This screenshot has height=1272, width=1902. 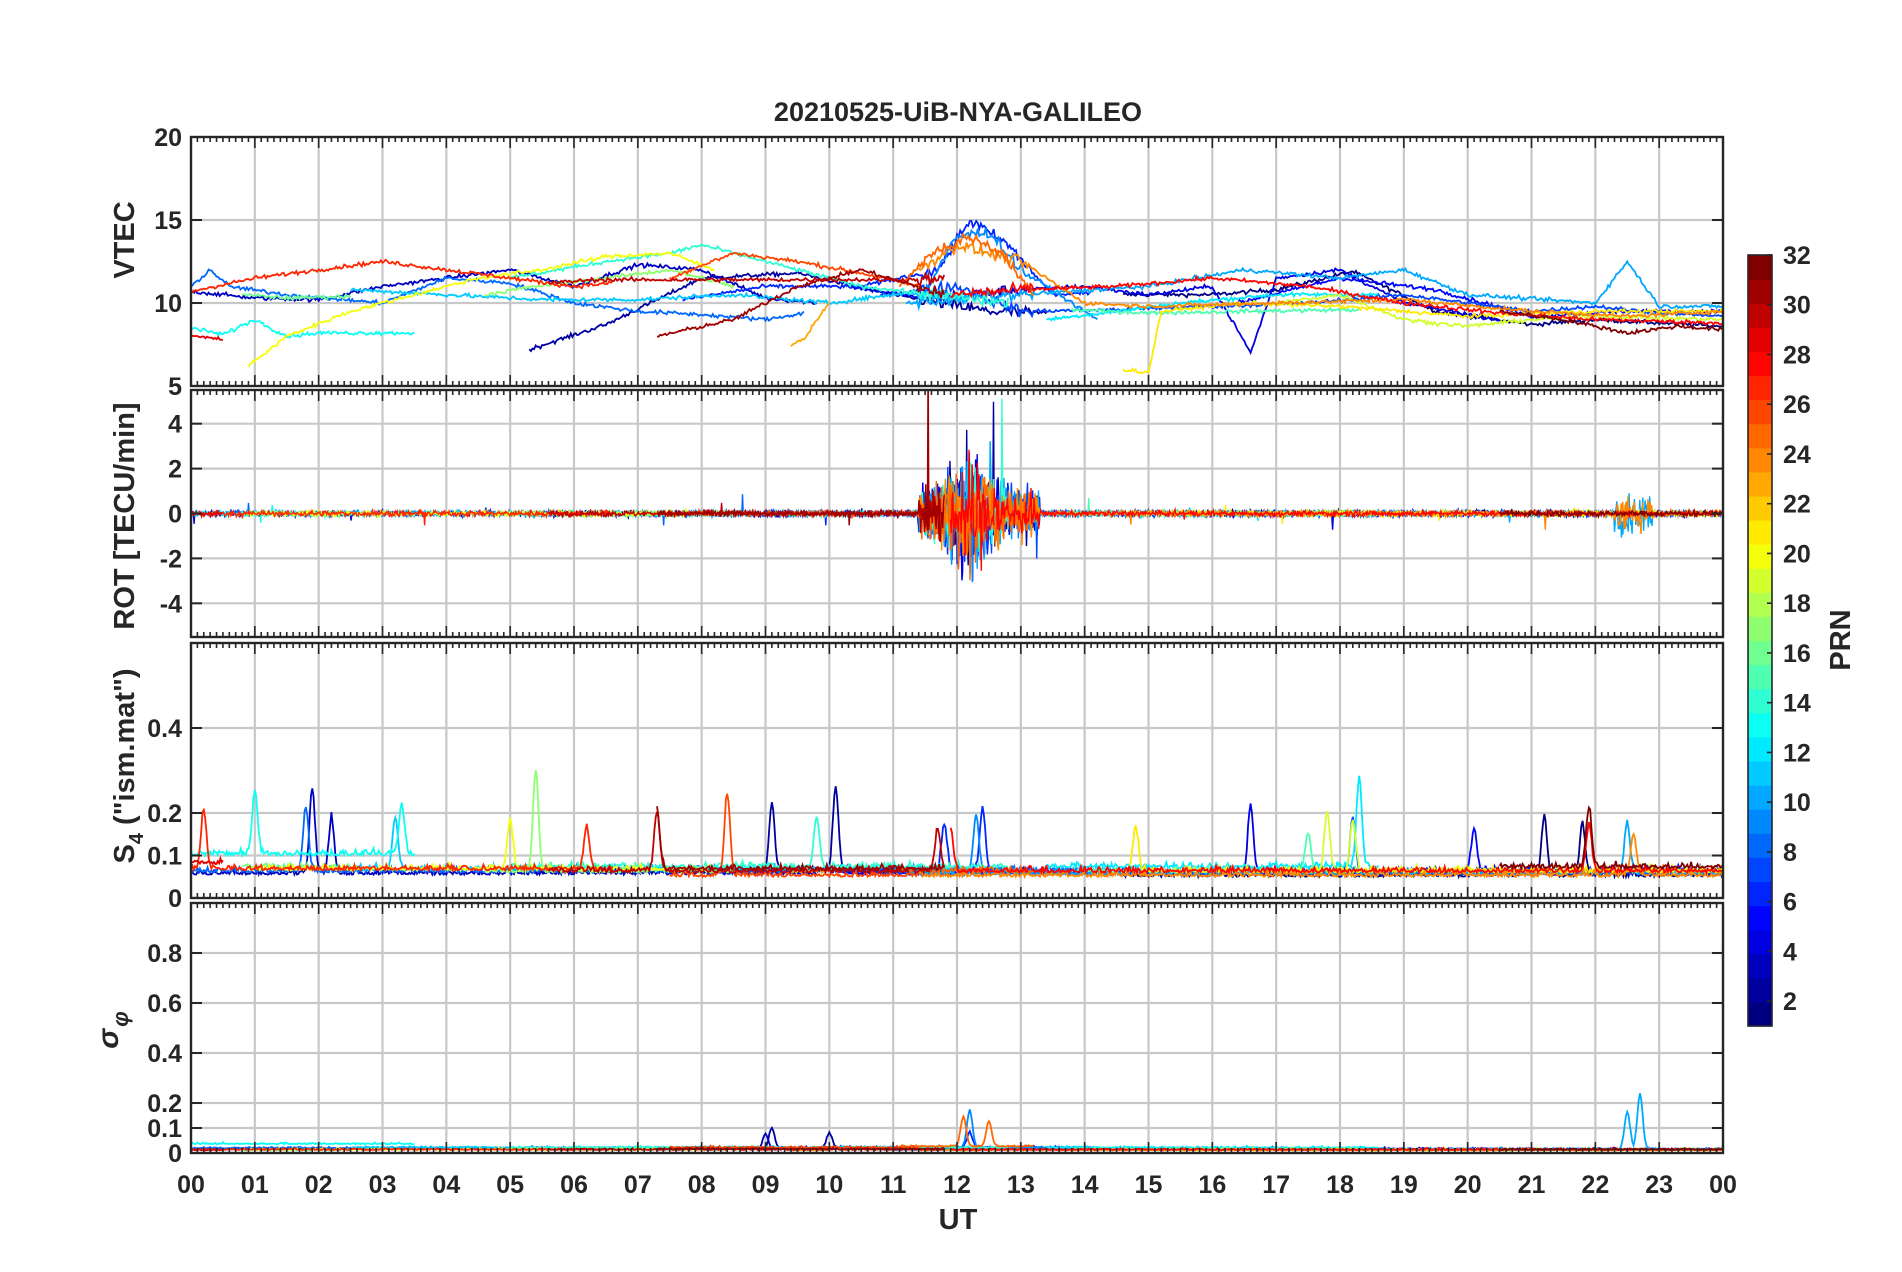 I want to click on sigma-ylabel: σφ, so click(x=112, y=1029).